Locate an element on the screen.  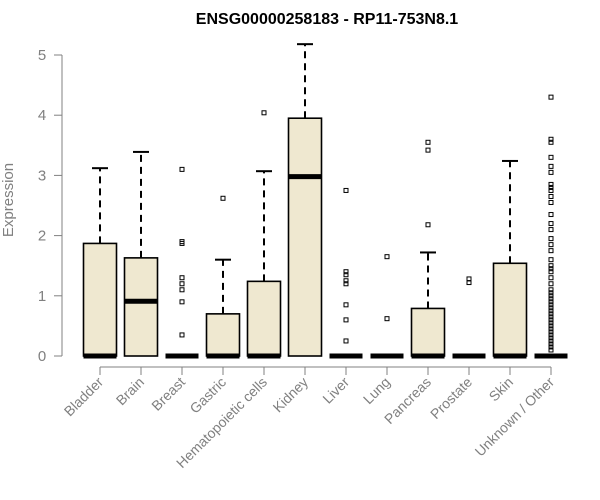
category-label-2: Breast is located at coordinates (168, 394).